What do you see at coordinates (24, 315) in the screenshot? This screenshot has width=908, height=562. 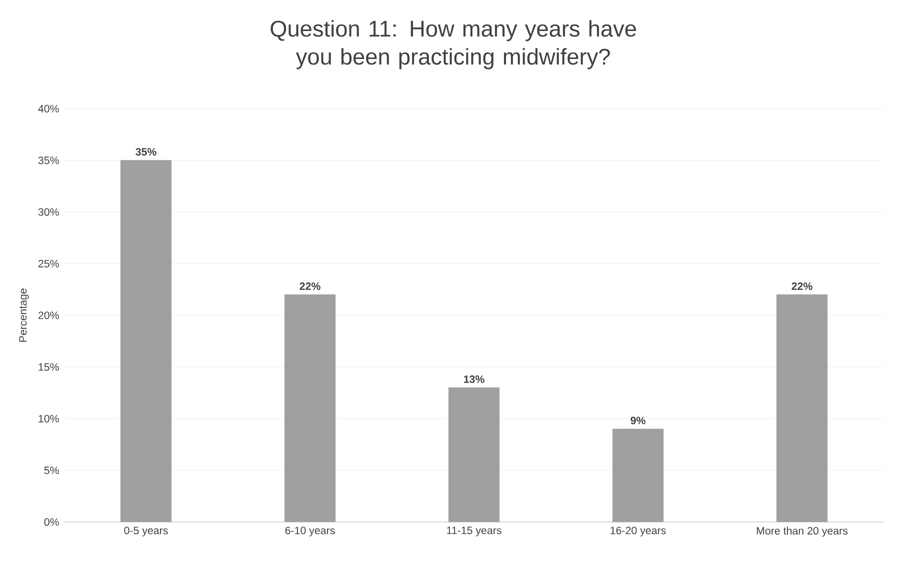 I see `y-axis-title: Percentage` at bounding box center [24, 315].